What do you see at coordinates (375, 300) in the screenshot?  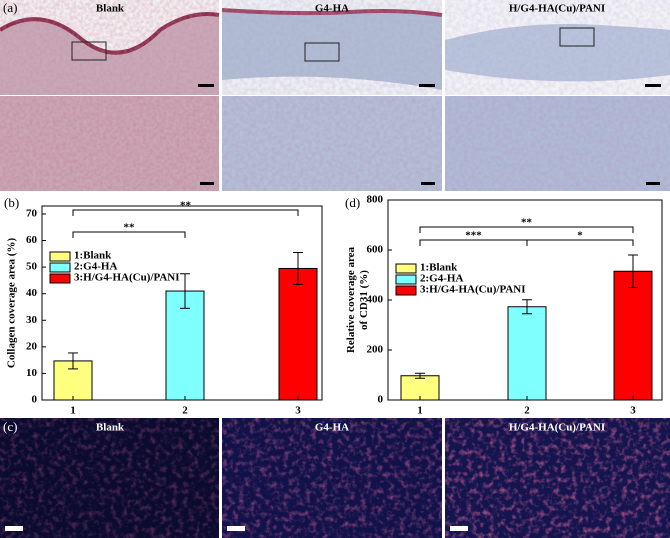 I see `y-tick-label: 400` at bounding box center [375, 300].